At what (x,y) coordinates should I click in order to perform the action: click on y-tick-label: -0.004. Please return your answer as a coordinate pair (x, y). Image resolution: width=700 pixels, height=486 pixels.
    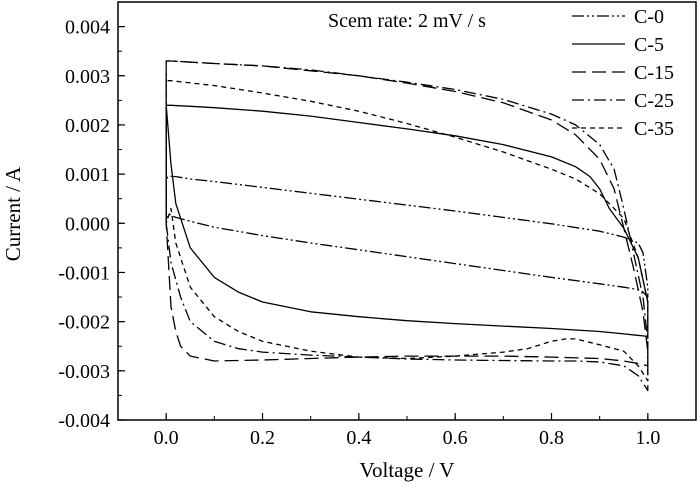
    Looking at the image, I should click on (84, 421).